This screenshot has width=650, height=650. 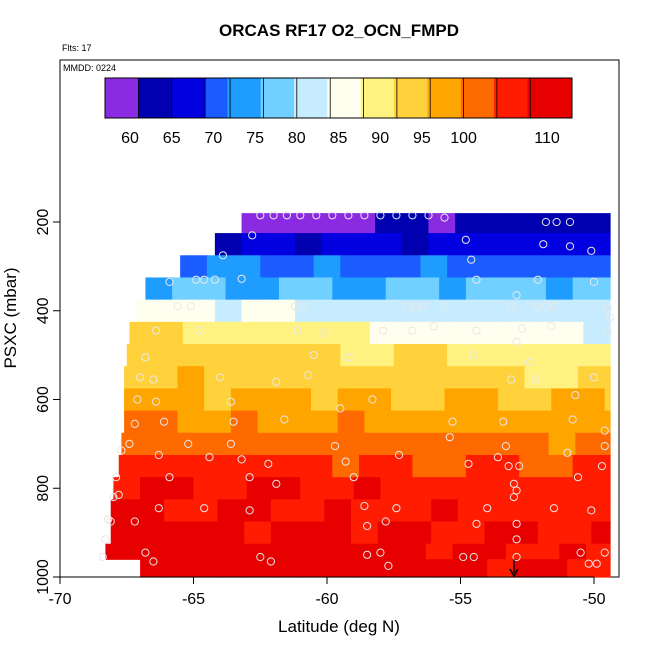 What do you see at coordinates (43, 488) in the screenshot?
I see `y-tick-label: 800` at bounding box center [43, 488].